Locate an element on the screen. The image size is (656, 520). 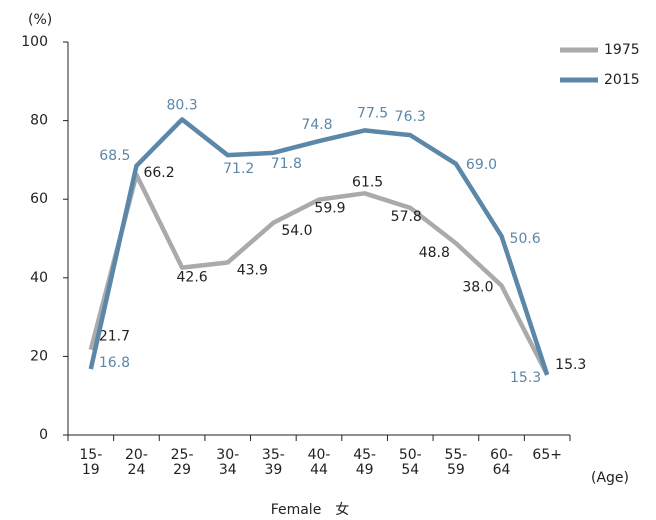
x-tick-label: 50-54 is located at coordinates (410, 462).